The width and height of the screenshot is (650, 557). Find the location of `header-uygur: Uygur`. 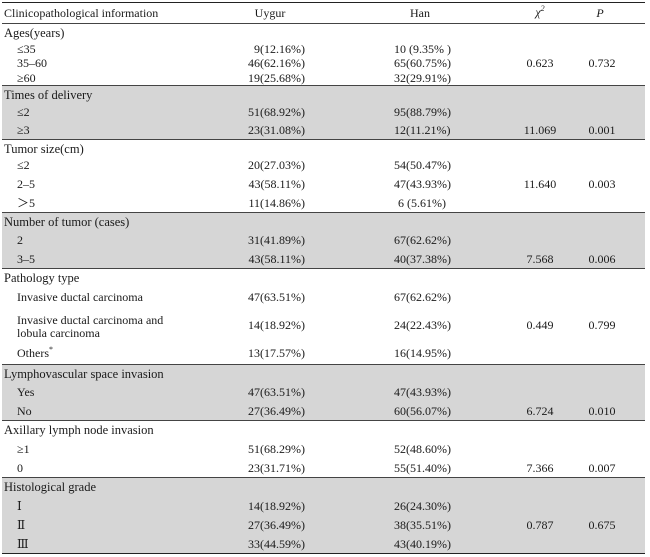

header-uygur: Uygur is located at coordinates (270, 13).